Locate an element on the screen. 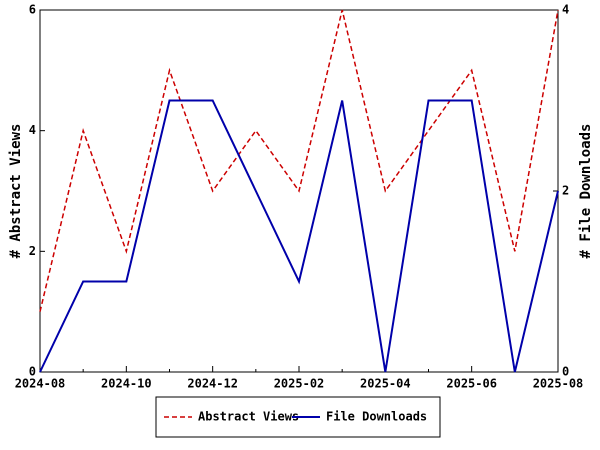  x-tick-label: 2024-12 is located at coordinates (212, 384).